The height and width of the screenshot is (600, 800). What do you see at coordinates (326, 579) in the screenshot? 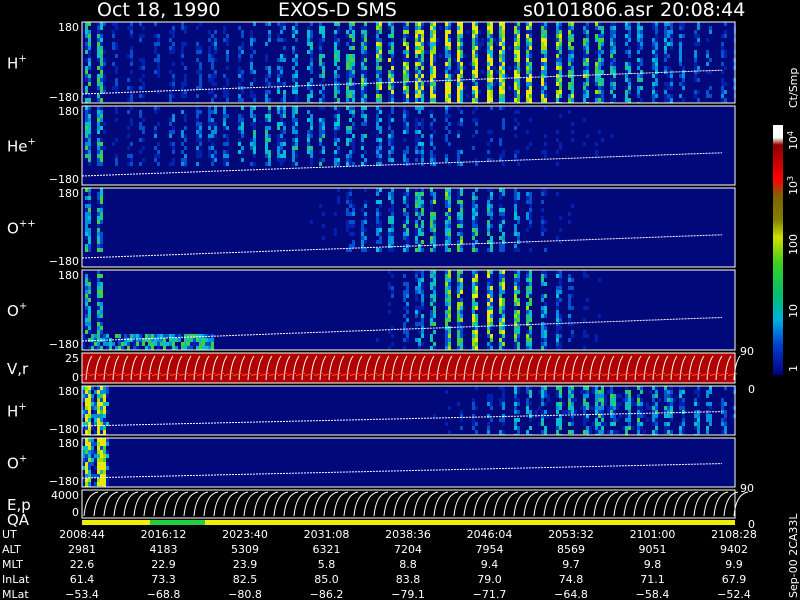
I see `table-cell: 85.0` at bounding box center [326, 579].